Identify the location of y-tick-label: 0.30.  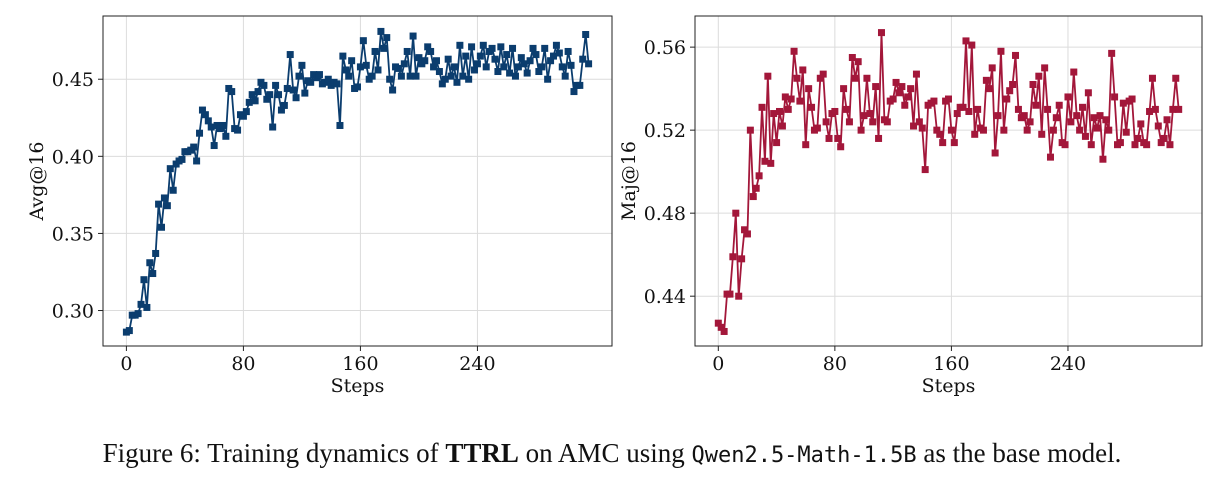
(73, 312).